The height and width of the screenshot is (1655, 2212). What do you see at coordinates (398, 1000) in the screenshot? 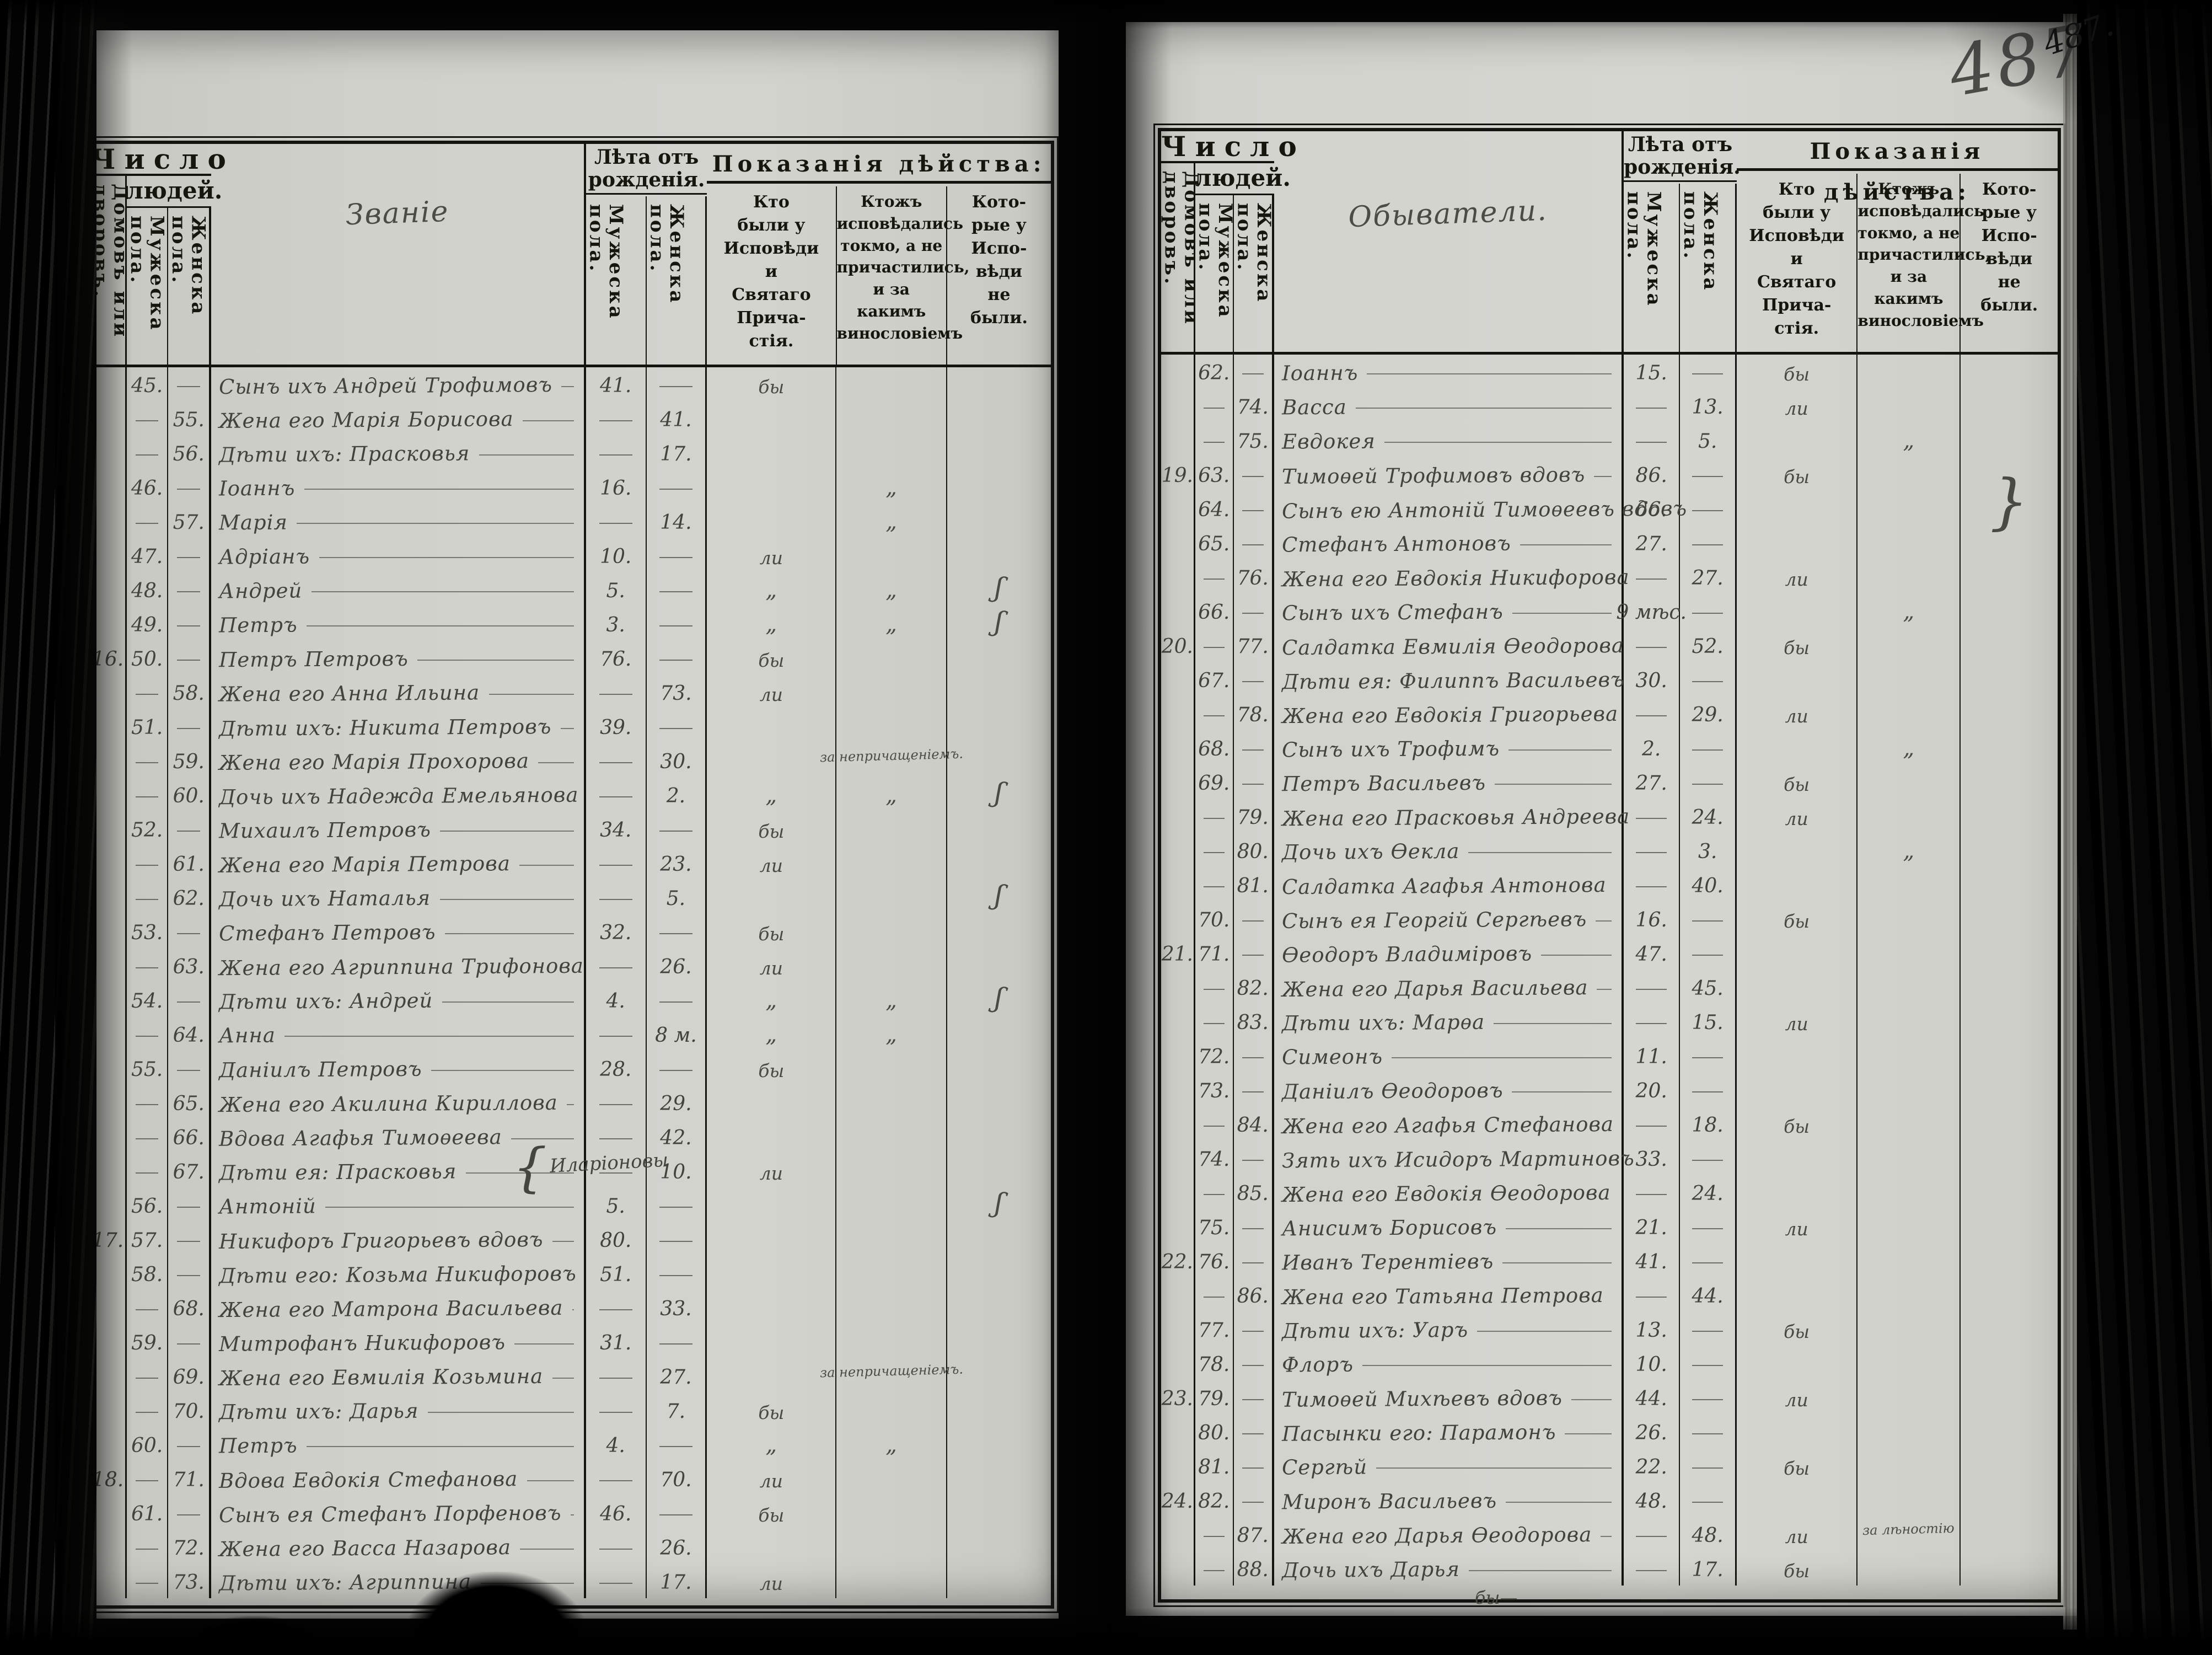
I see `cell-name: Дѣти ихъ: Андрей` at bounding box center [398, 1000].